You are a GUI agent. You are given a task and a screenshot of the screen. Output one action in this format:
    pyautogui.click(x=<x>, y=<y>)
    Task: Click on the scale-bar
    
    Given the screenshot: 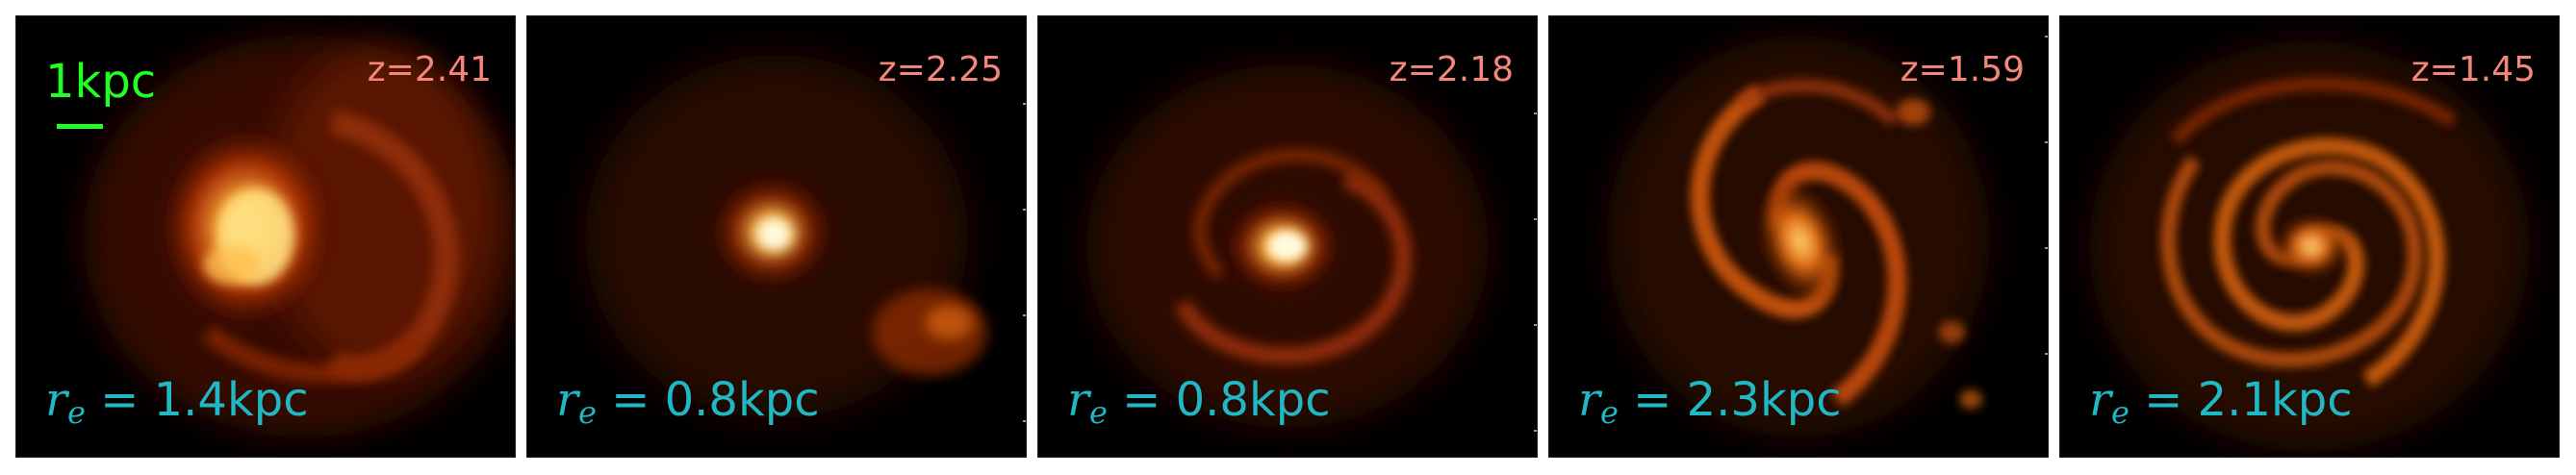 What is the action you would take?
    pyautogui.click(x=80, y=126)
    